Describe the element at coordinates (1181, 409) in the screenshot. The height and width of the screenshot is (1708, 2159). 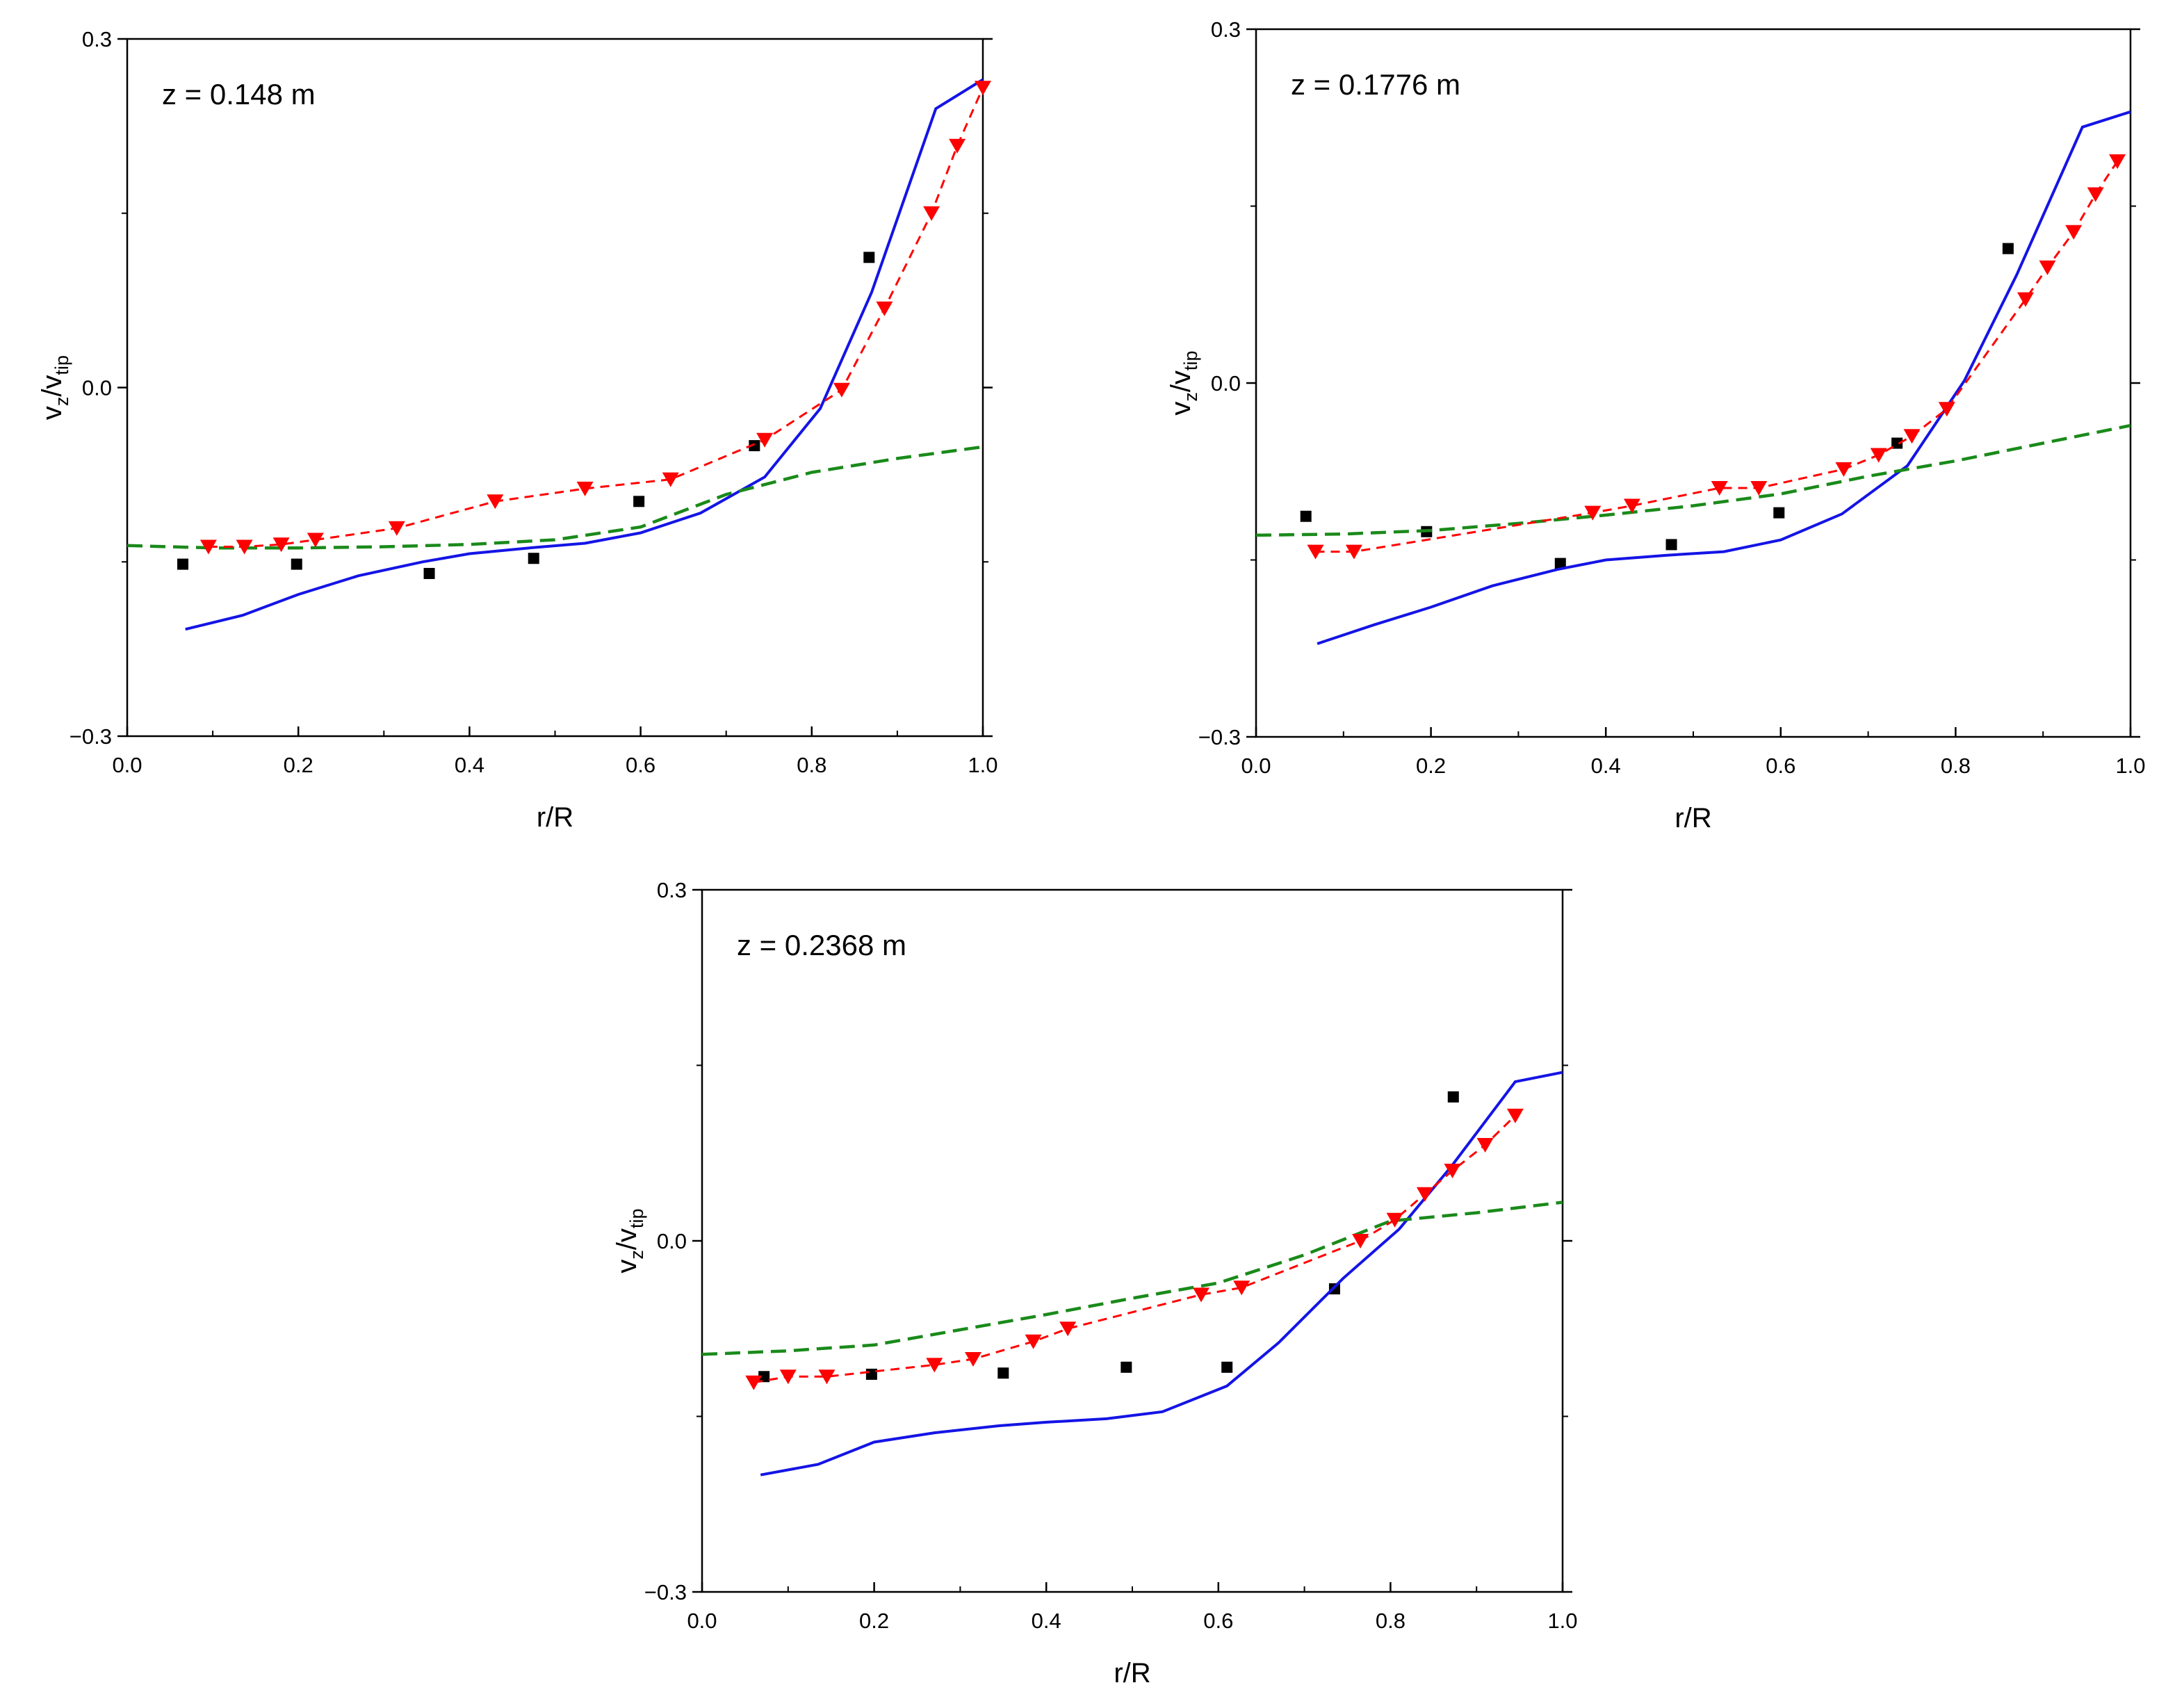
I see `y-label-base: v` at that location.